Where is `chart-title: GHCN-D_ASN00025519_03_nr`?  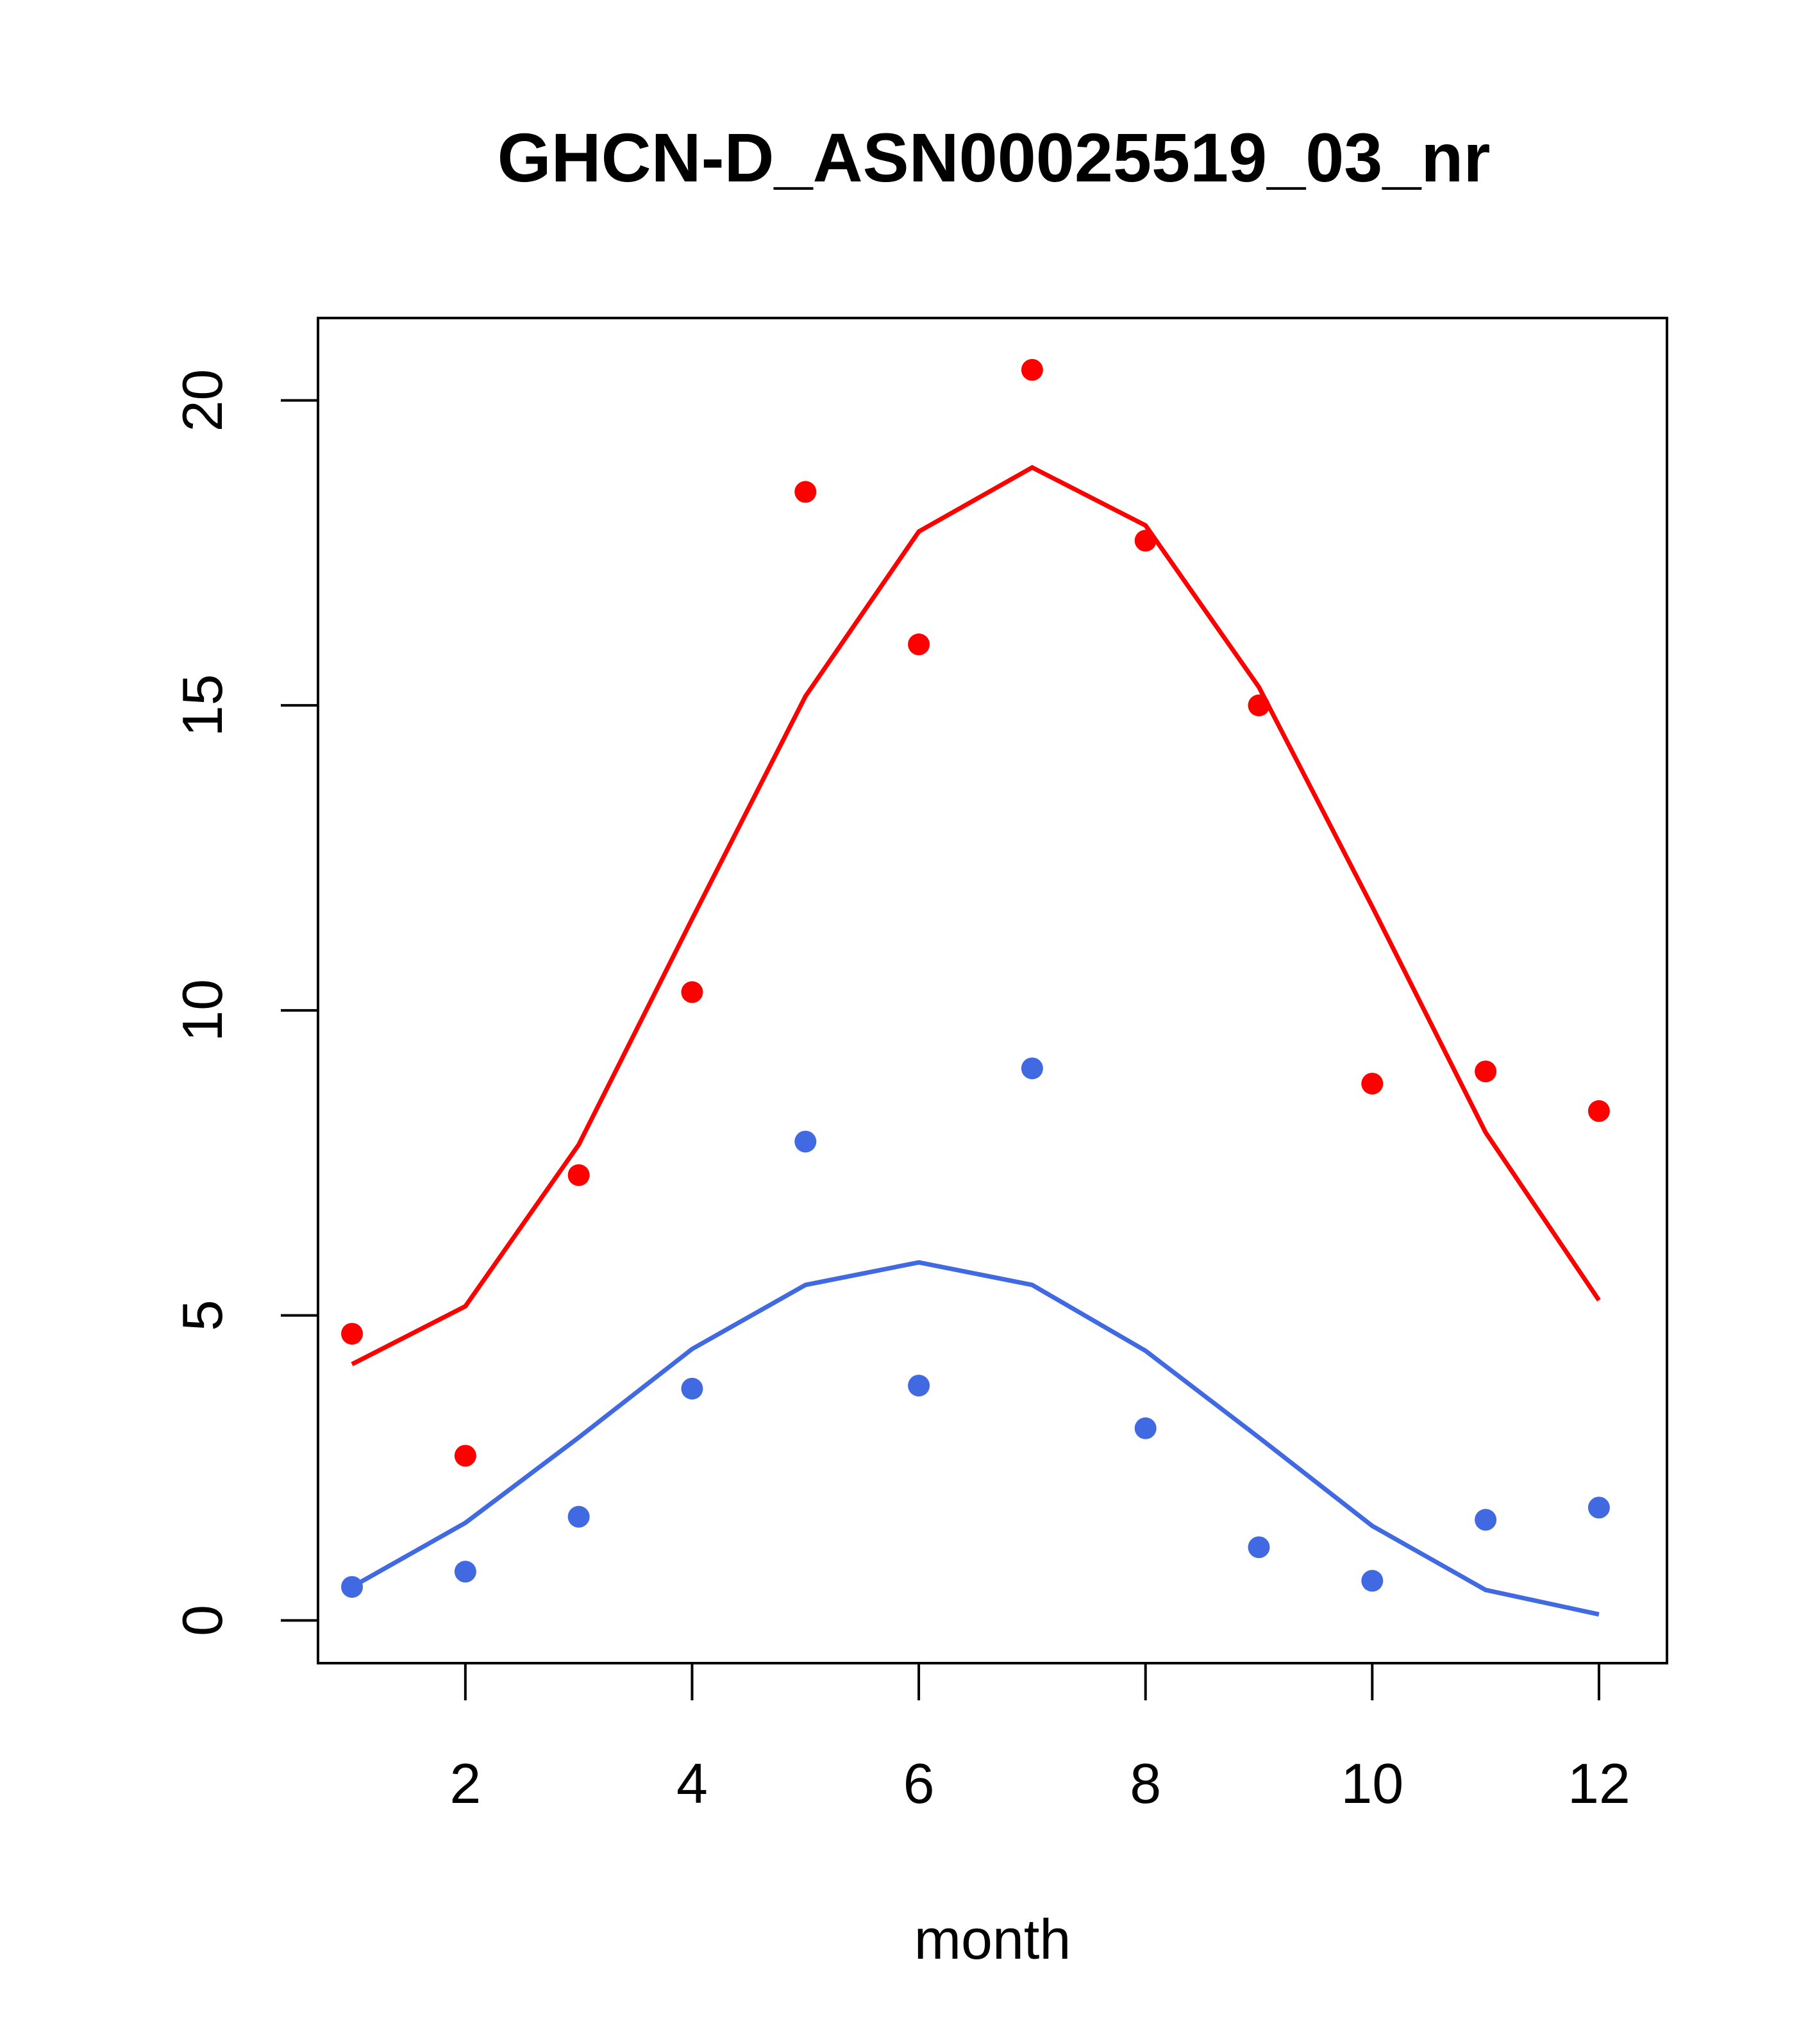 chart-title: GHCN-D_ASN00025519_03_nr is located at coordinates (995, 158).